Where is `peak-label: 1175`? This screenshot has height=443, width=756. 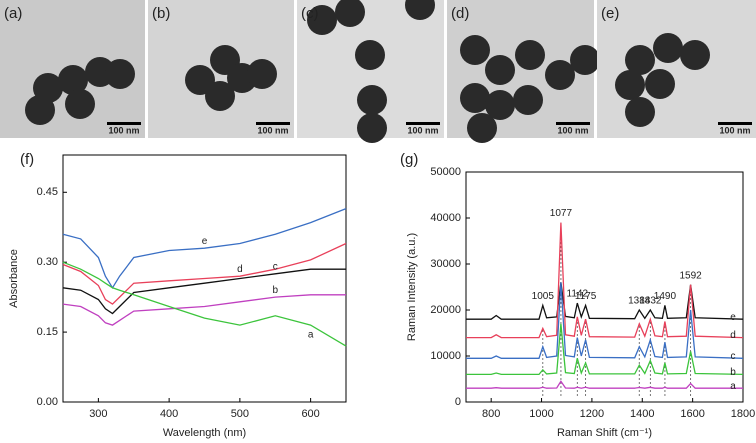
peak-label: 1175 is located at coordinates (586, 296).